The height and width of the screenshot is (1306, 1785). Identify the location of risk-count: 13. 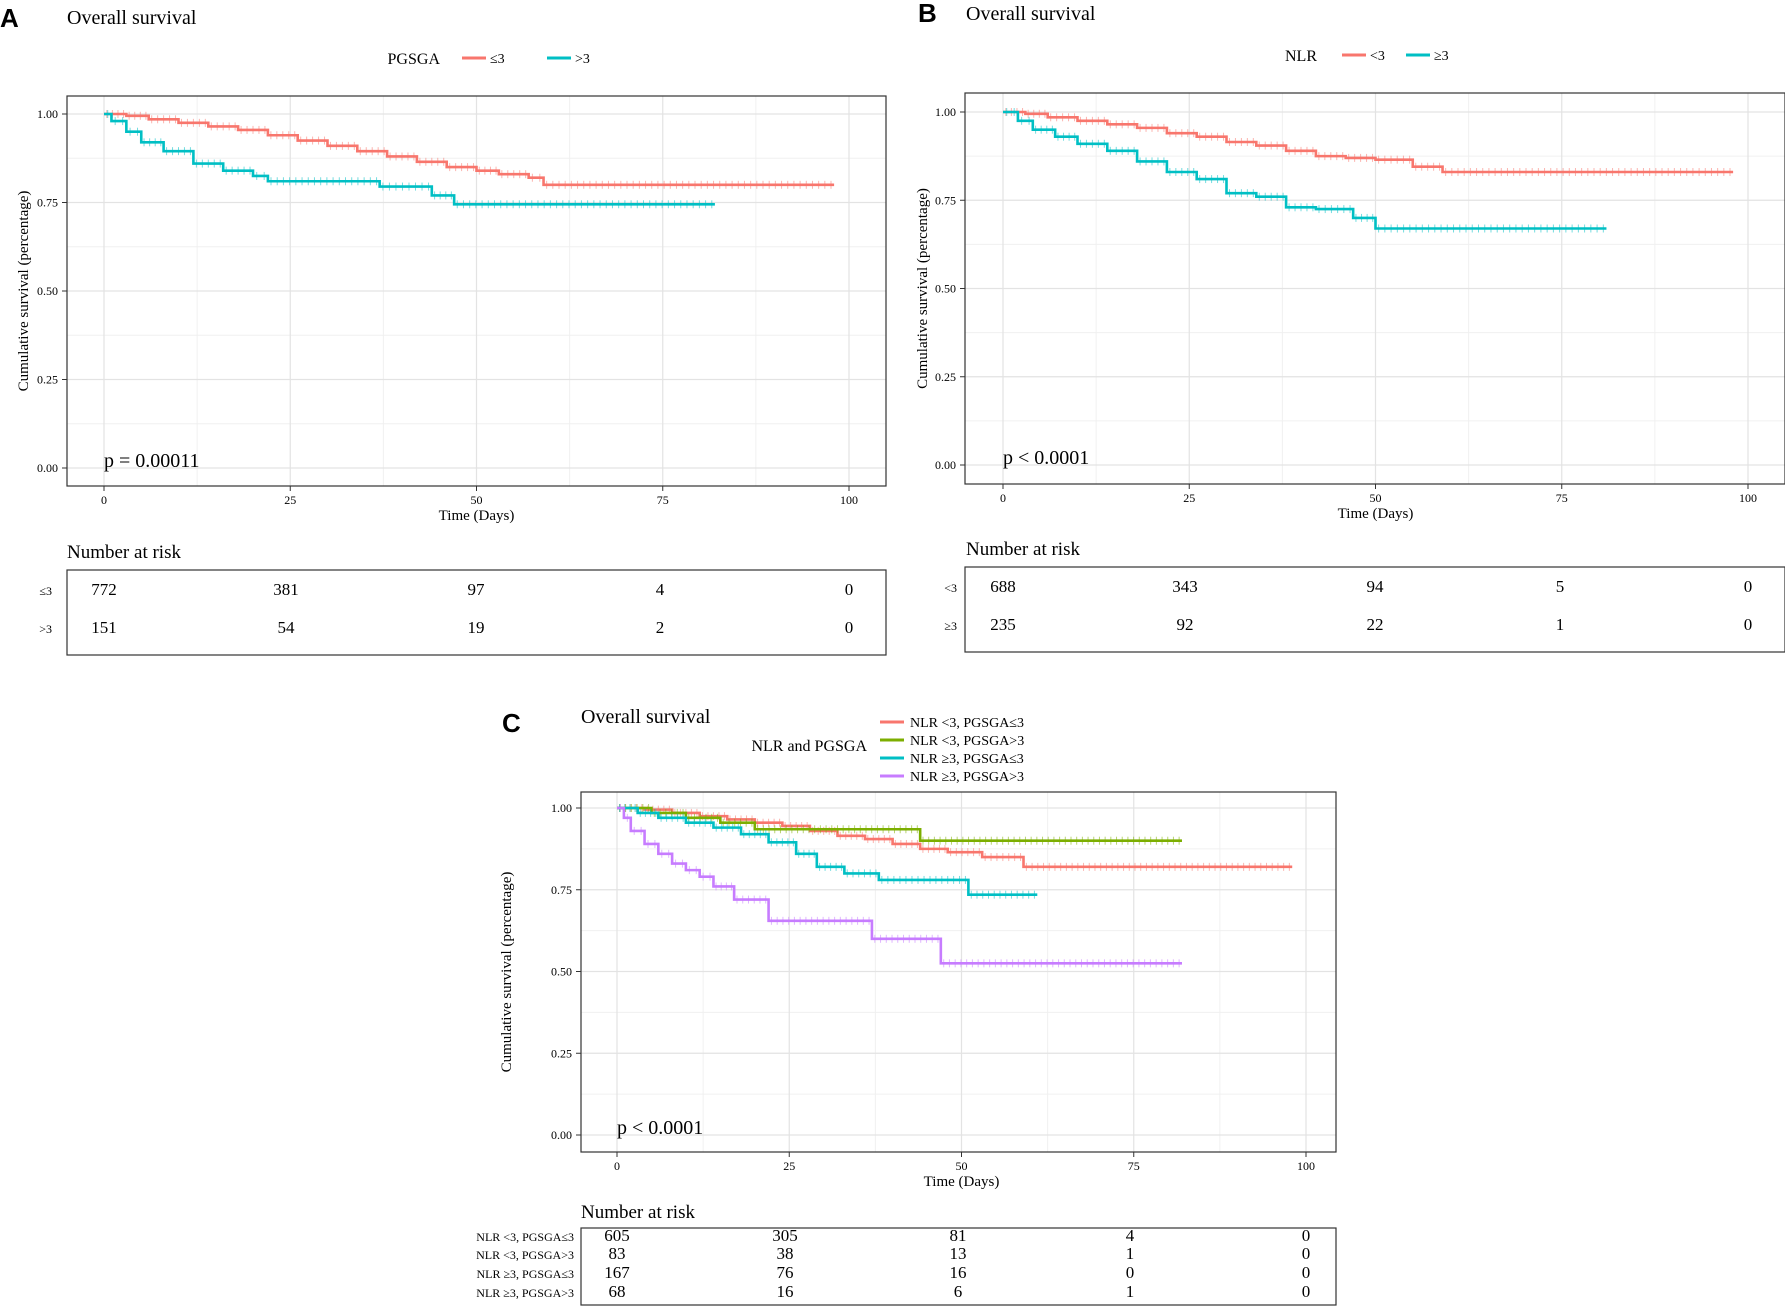
(958, 1253).